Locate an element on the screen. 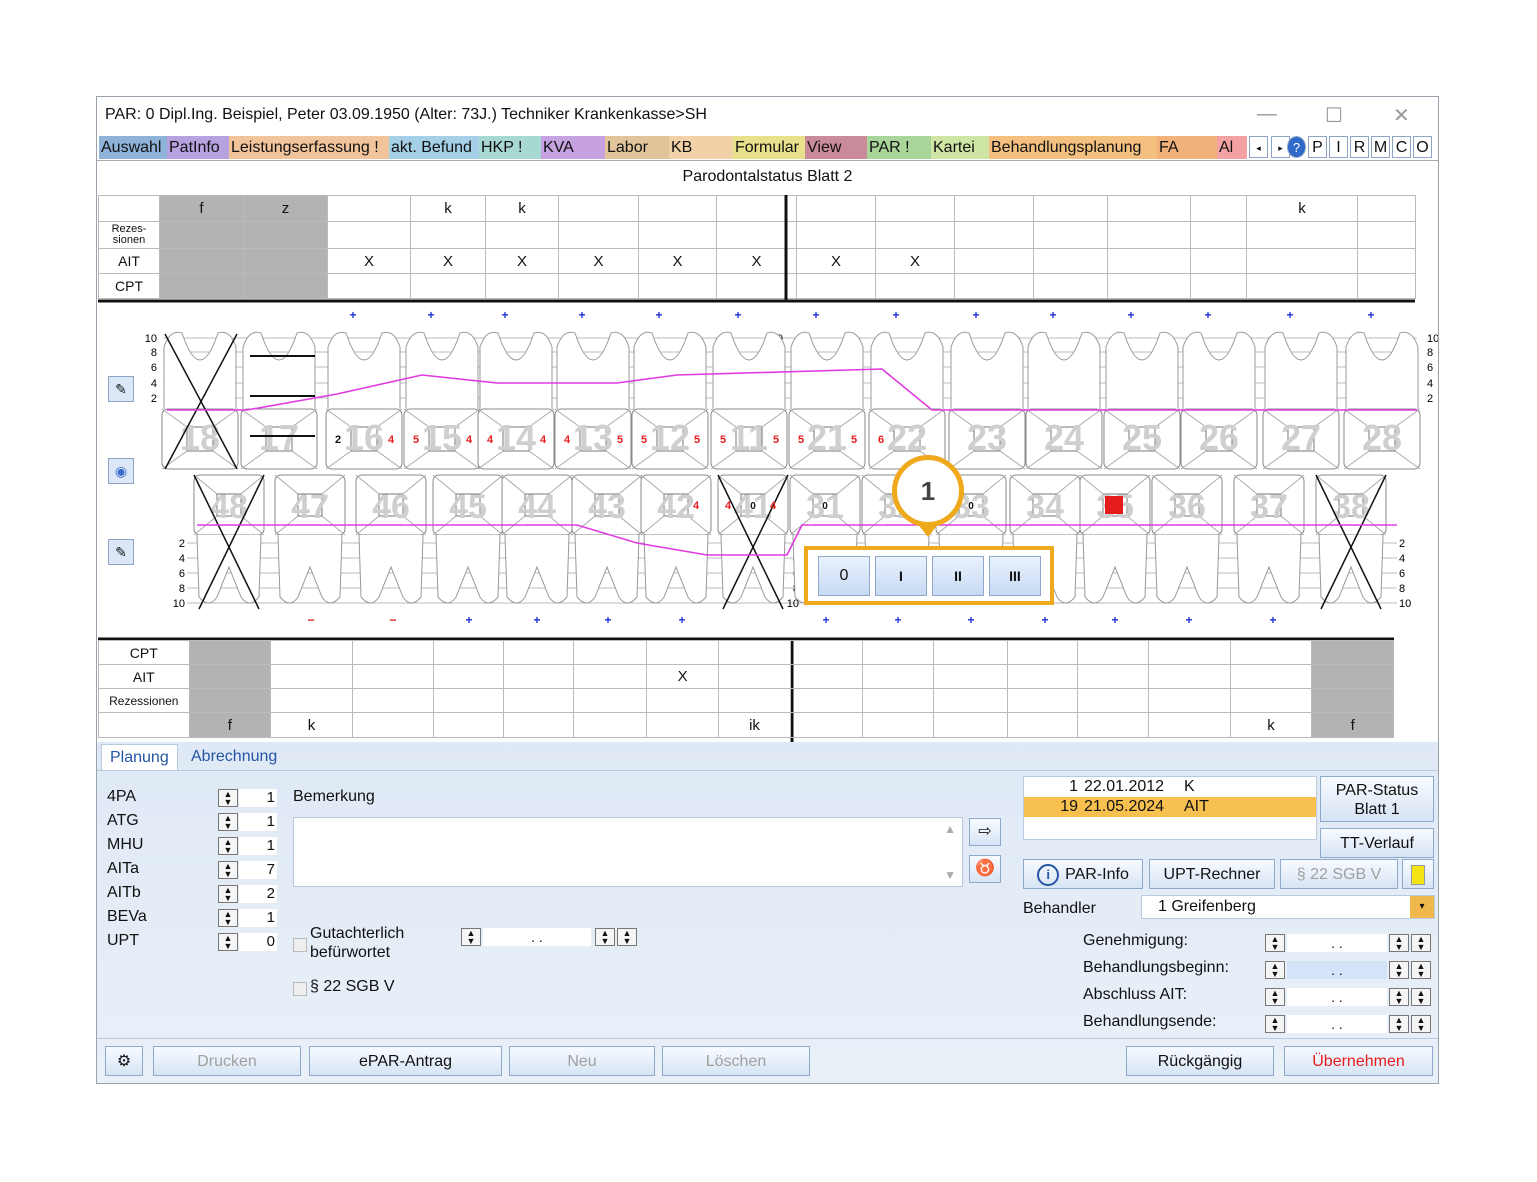 This screenshot has height=1182, width=1537. pocket-depth: 6 is located at coordinates (881, 440).